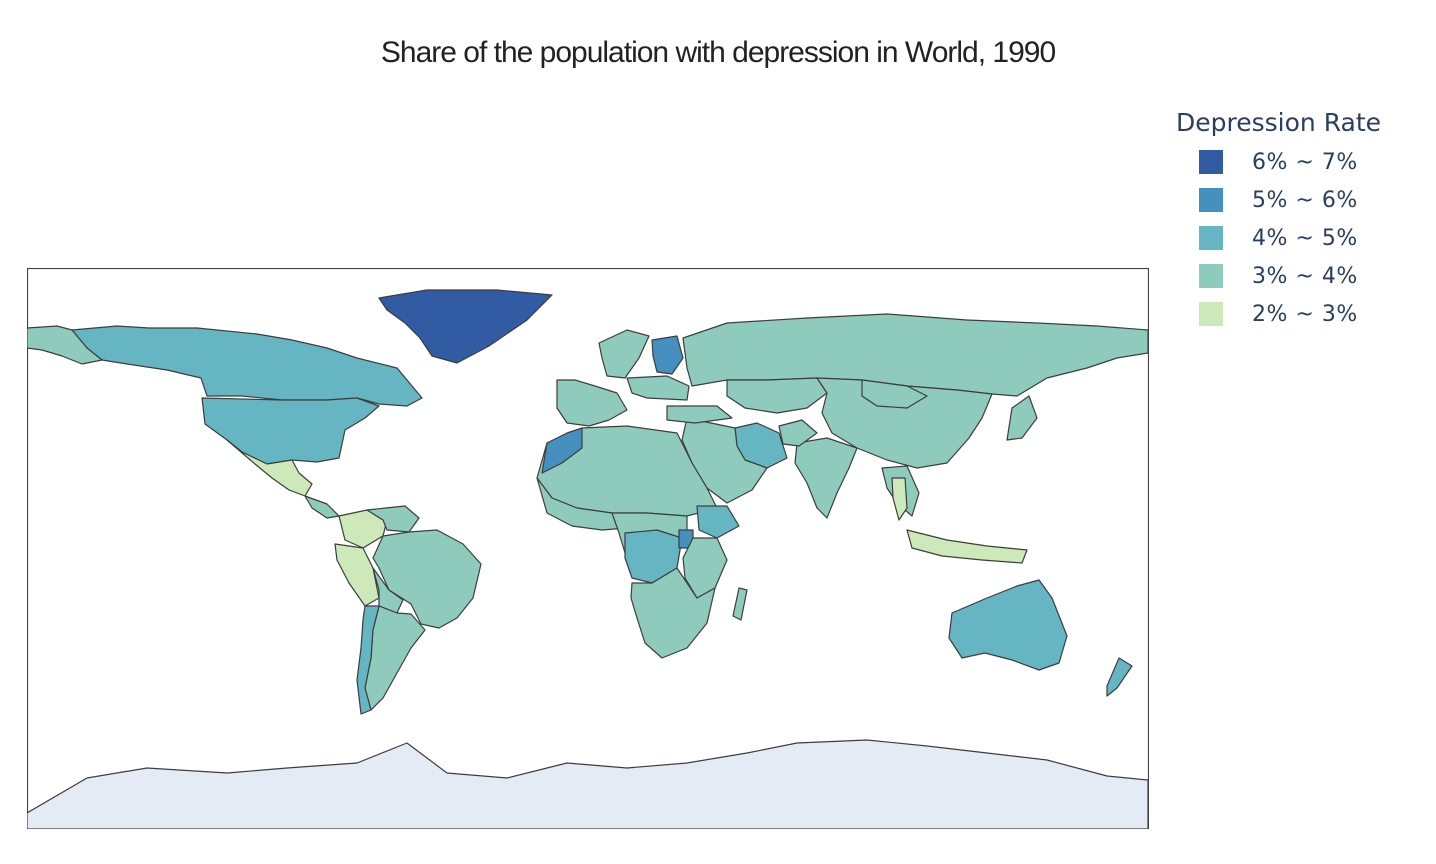 This screenshot has width=1436, height=864. What do you see at coordinates (1022, 418) in the screenshot?
I see `region-japan` at bounding box center [1022, 418].